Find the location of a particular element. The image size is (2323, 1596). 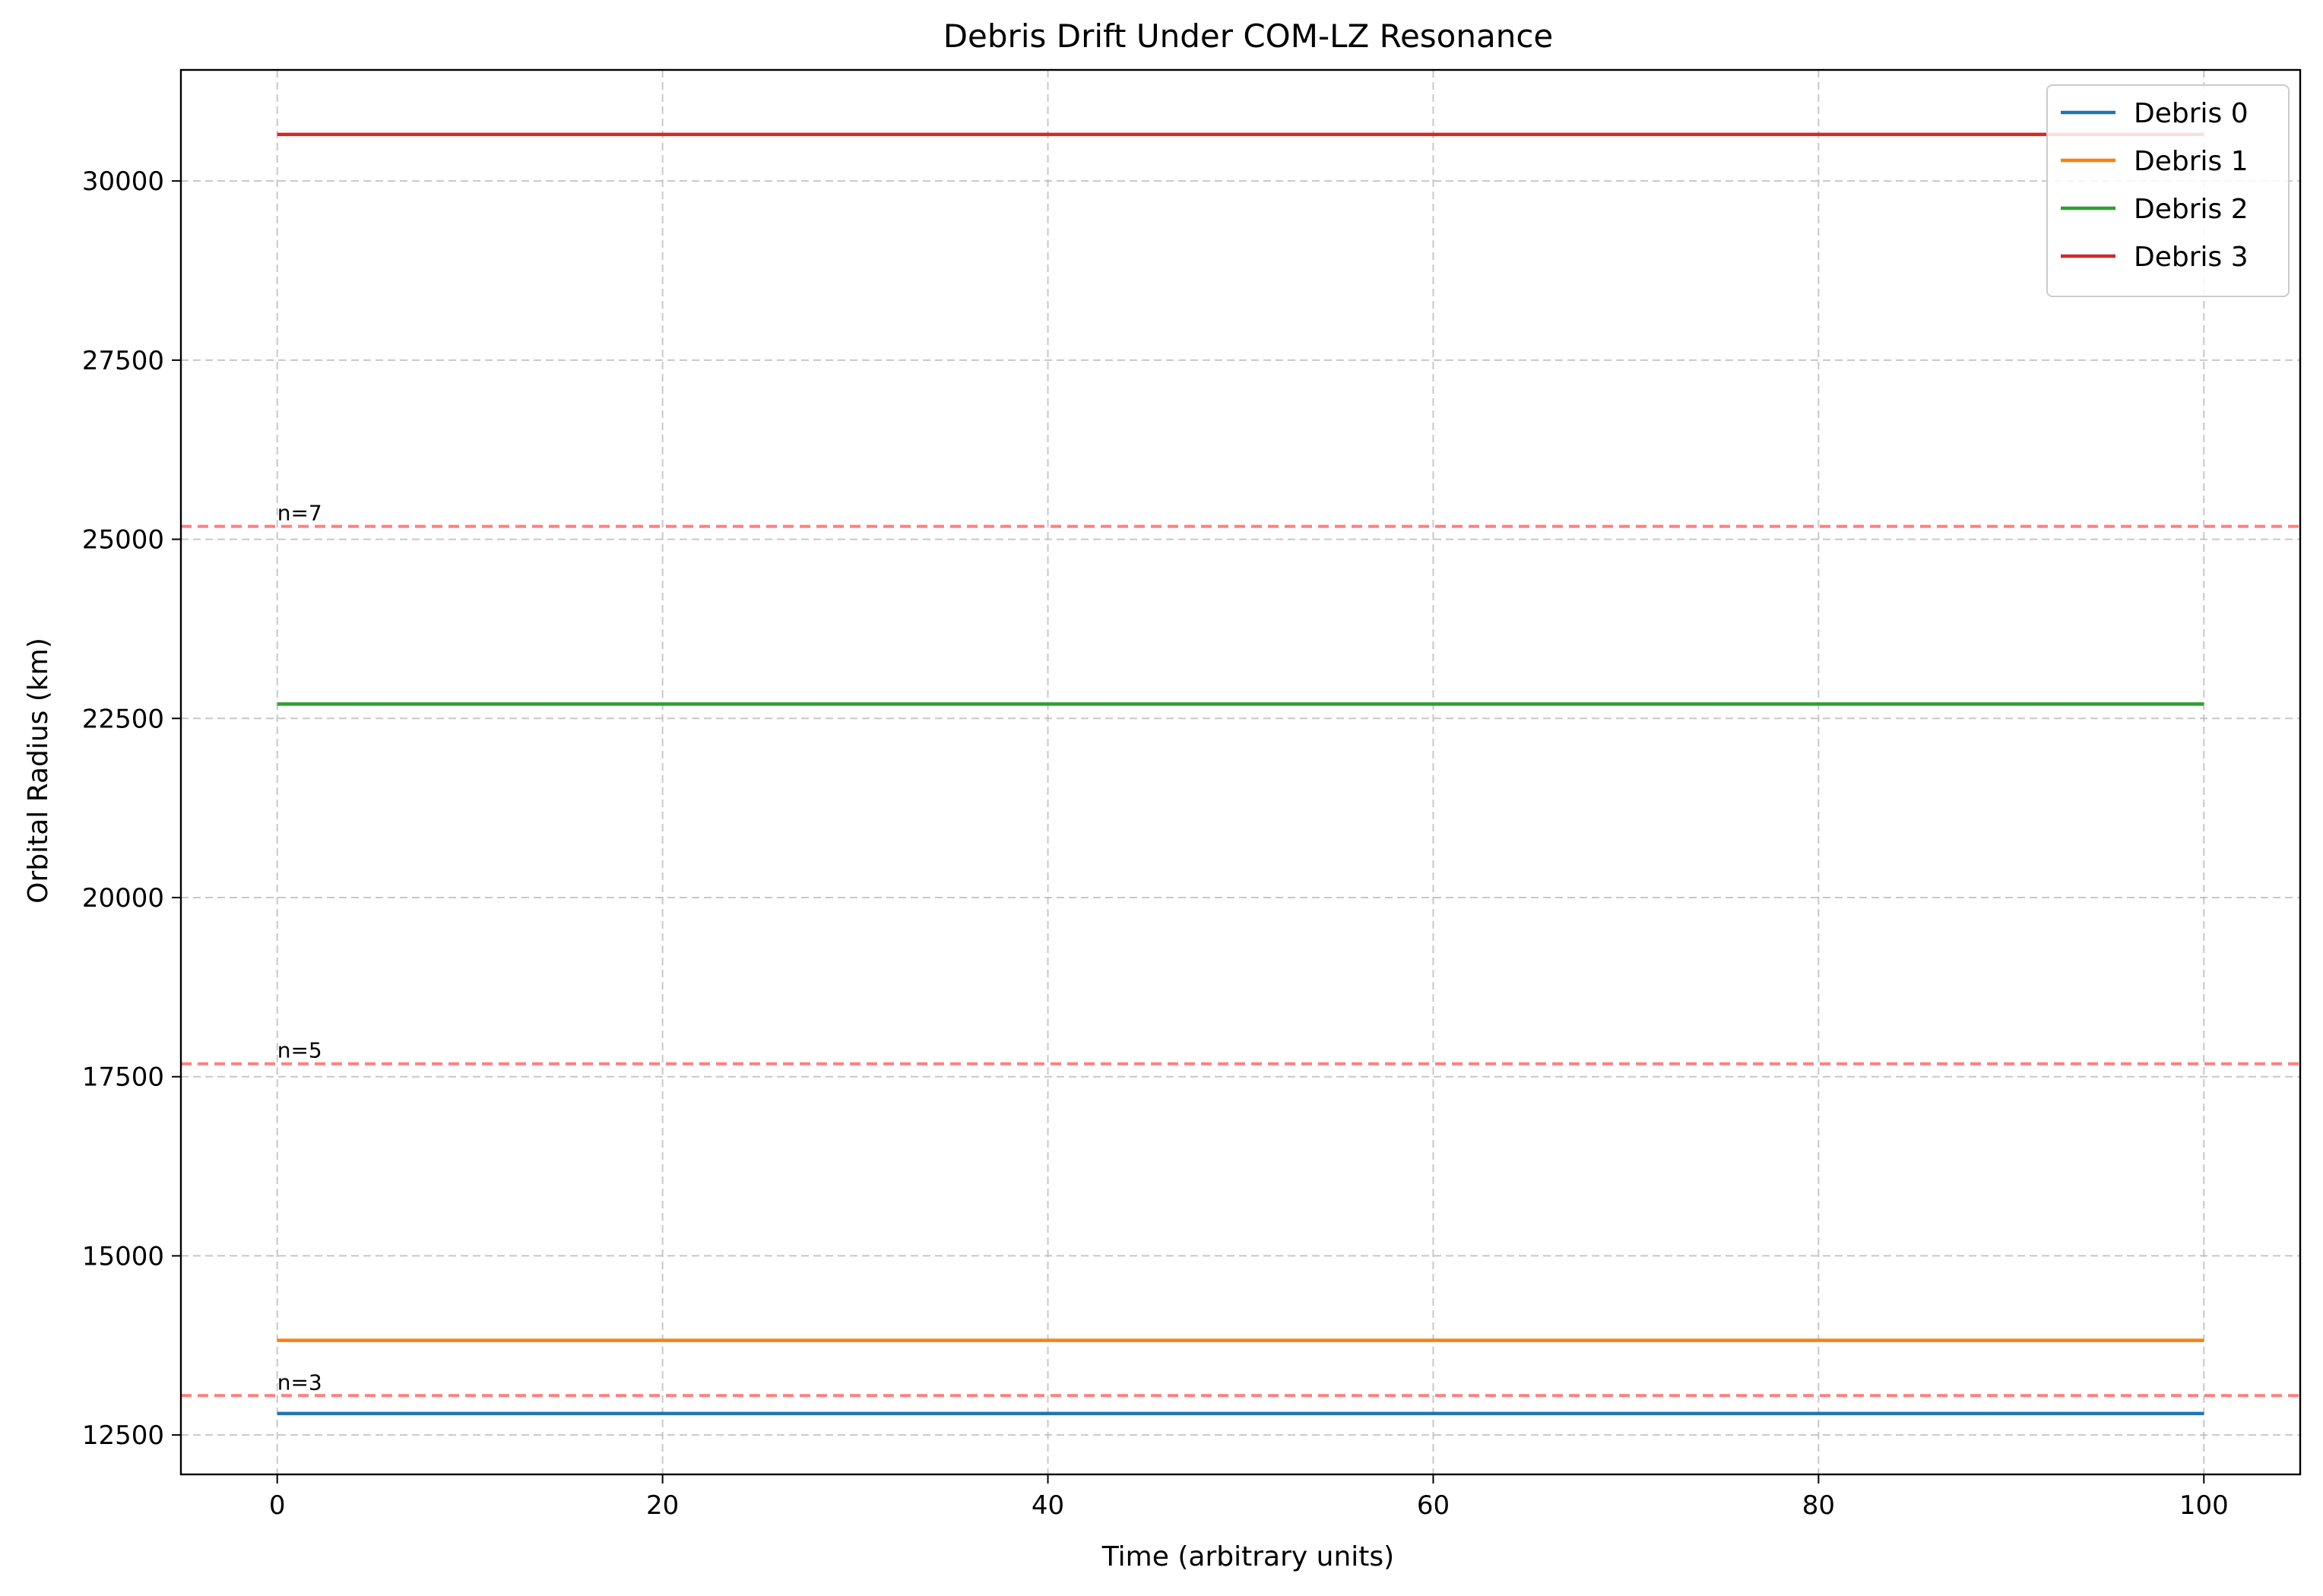

y-tick-label: 25000 is located at coordinates (123, 540).